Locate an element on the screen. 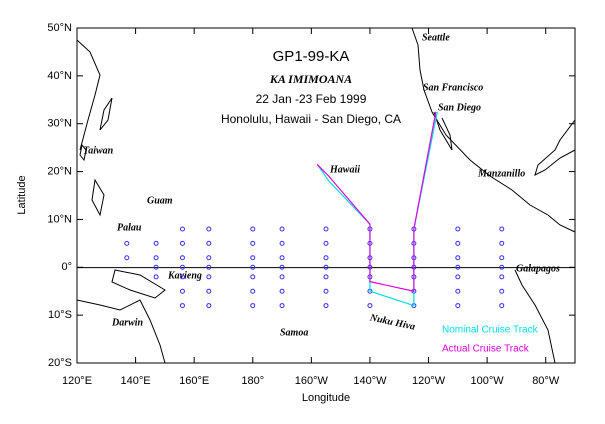 The image size is (605, 424). x-tick-label: 100°W is located at coordinates (488, 381).